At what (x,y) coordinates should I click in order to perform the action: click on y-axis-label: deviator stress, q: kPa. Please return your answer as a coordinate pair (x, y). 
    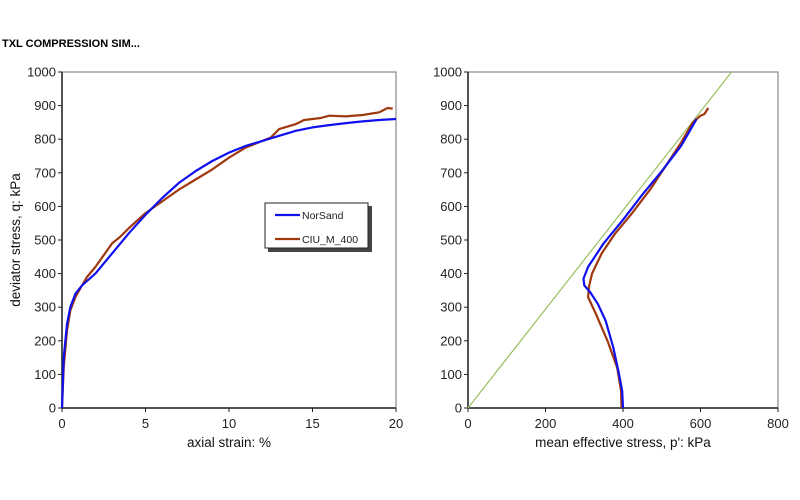
    Looking at the image, I should click on (15, 240).